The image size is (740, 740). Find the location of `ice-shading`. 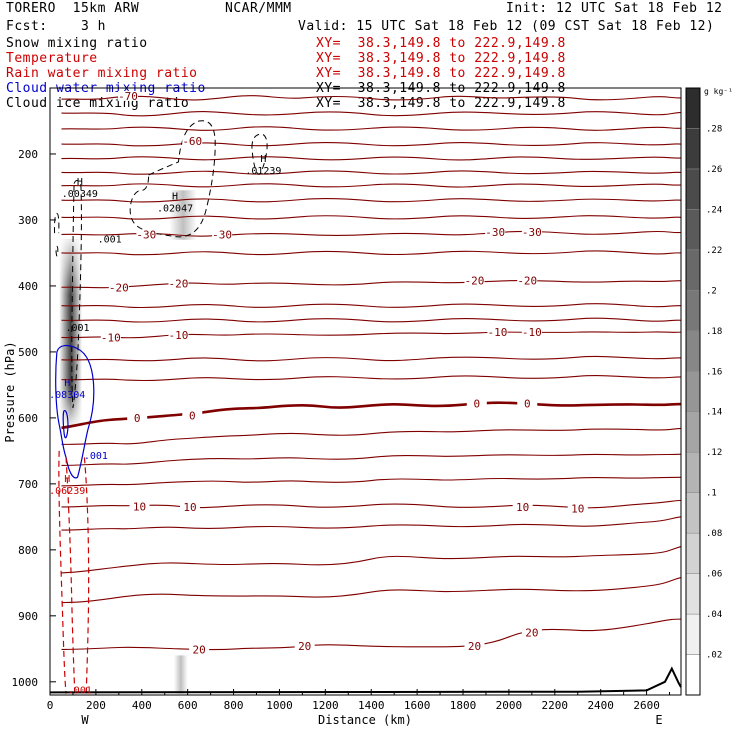

ice-shading is located at coordinates (183, 215).